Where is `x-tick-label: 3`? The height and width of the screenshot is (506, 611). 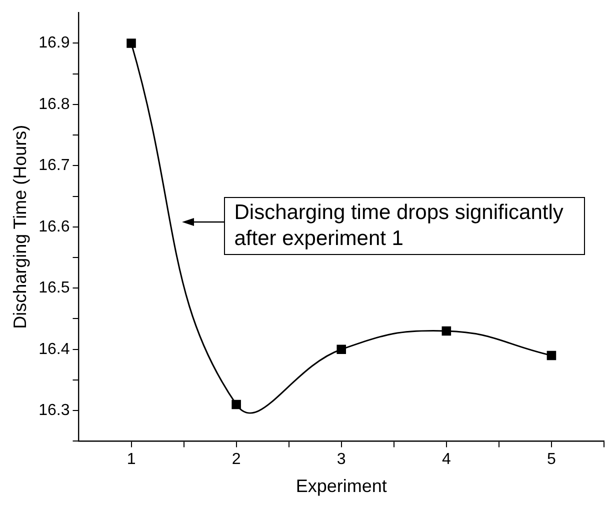 x-tick-label: 3 is located at coordinates (341, 459).